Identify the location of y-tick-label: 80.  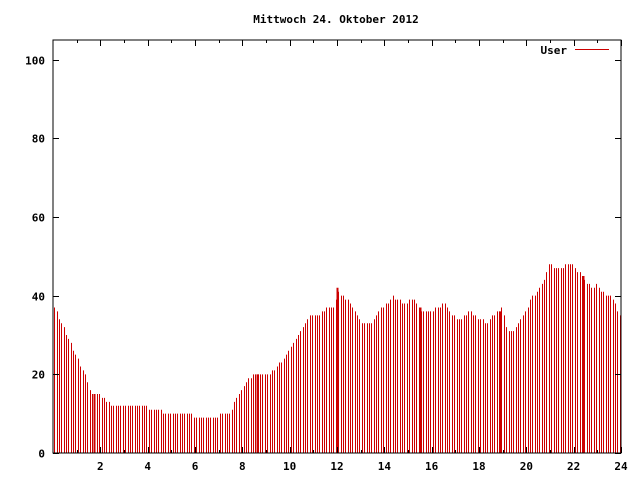
(38, 139).